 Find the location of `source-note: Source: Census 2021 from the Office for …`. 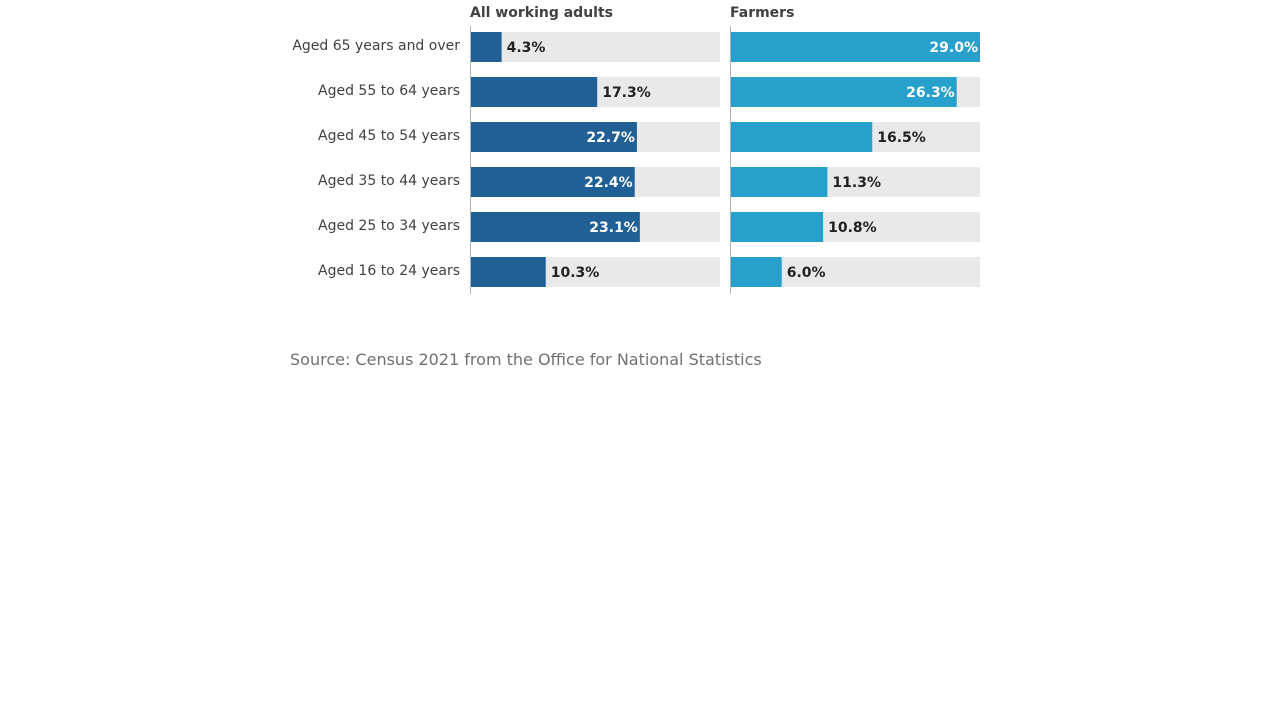

source-note: Source: Census 2021 from the Office for … is located at coordinates (526, 359).